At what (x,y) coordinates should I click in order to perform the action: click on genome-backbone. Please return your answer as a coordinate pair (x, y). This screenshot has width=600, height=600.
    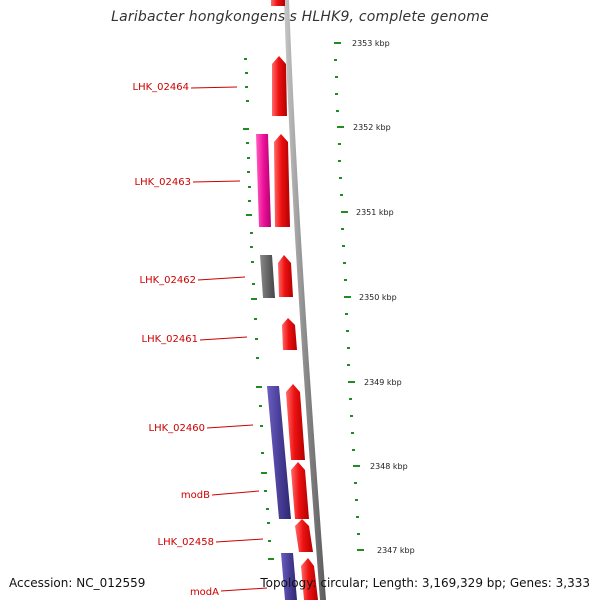
    Looking at the image, I should click on (305, 300).